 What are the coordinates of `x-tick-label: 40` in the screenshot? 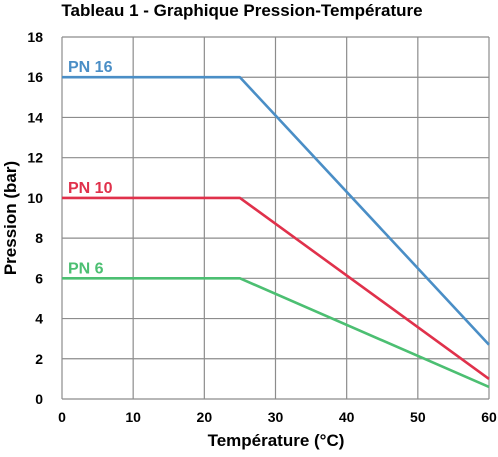 It's located at (347, 417).